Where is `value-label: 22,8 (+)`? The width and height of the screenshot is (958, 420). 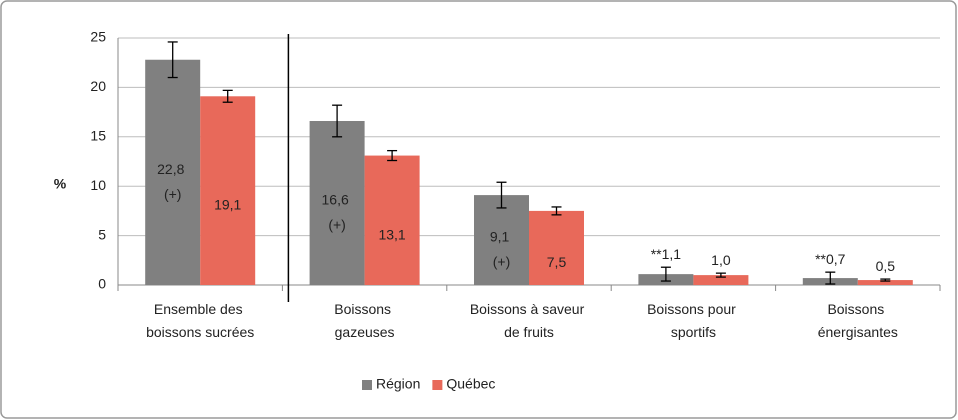
value-label: 22,8 (+) is located at coordinates (172, 181).